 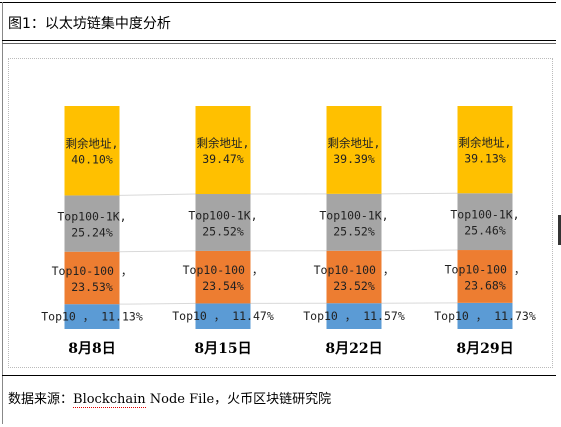 I want to click on top-border, so click(x=278, y=2).